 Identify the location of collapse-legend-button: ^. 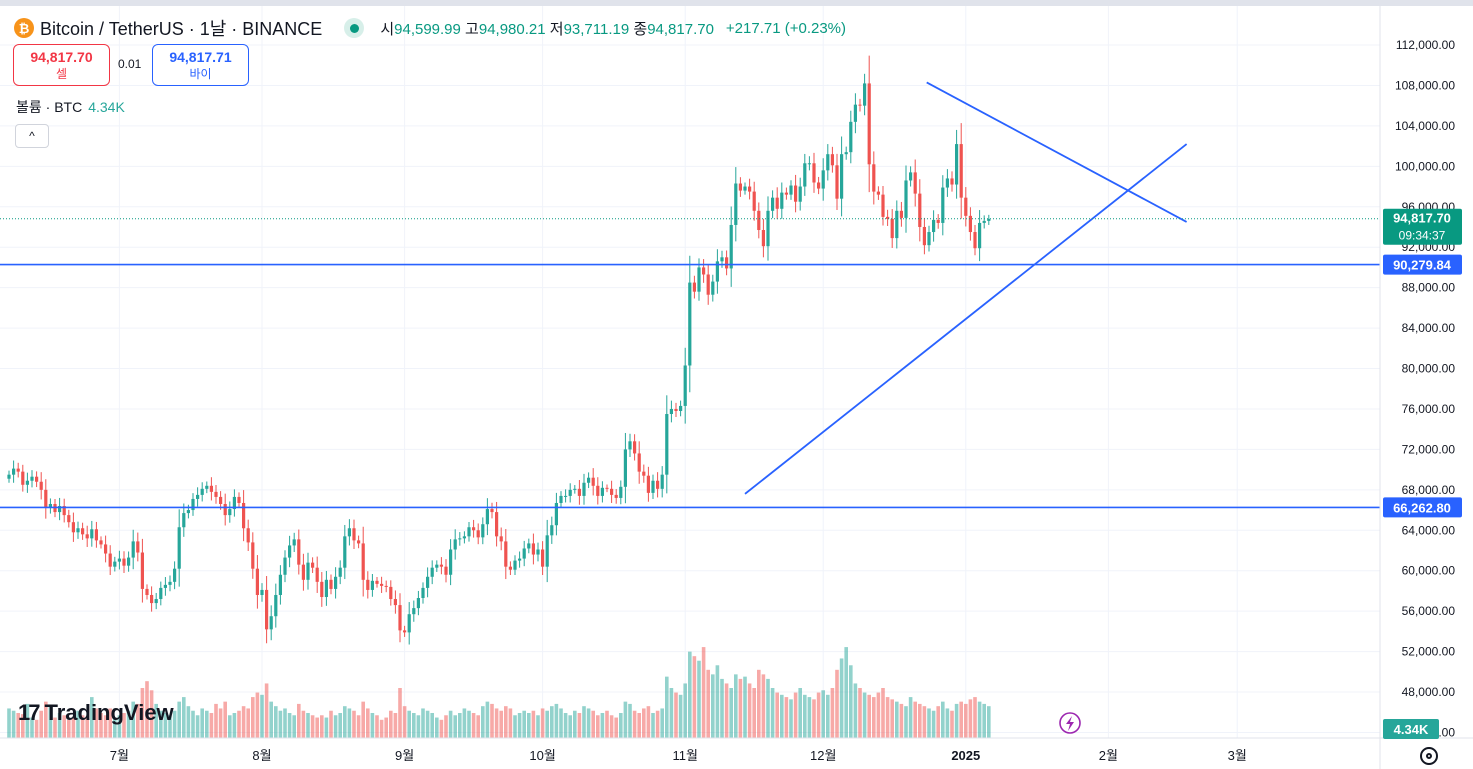
(32, 136).